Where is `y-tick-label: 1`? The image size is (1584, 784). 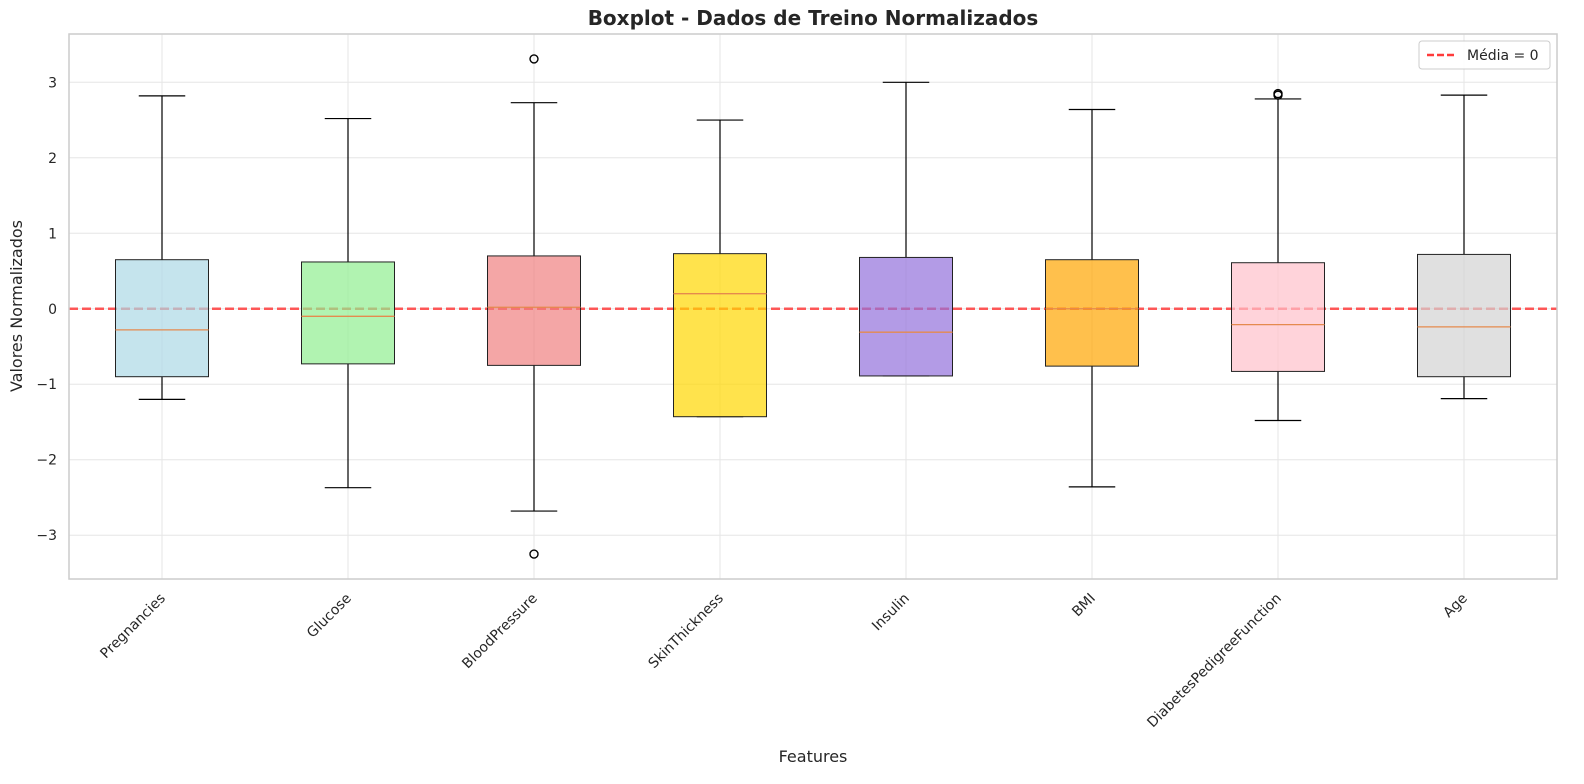
y-tick-label: 1 is located at coordinates (52, 234).